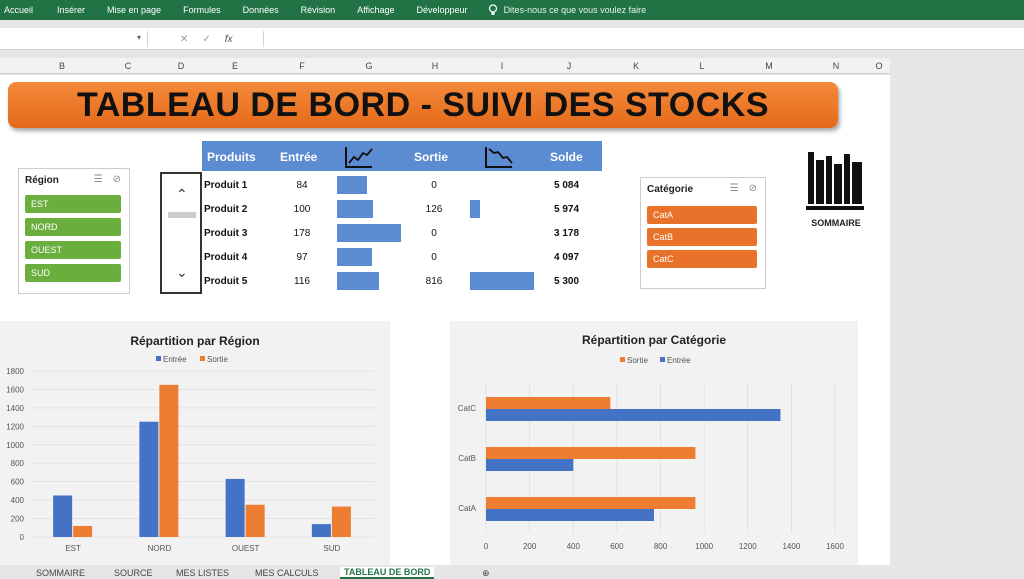 The height and width of the screenshot is (579, 1024). Describe the element at coordinates (791, 546) in the screenshot. I see `x-tick-label: 1400` at that location.